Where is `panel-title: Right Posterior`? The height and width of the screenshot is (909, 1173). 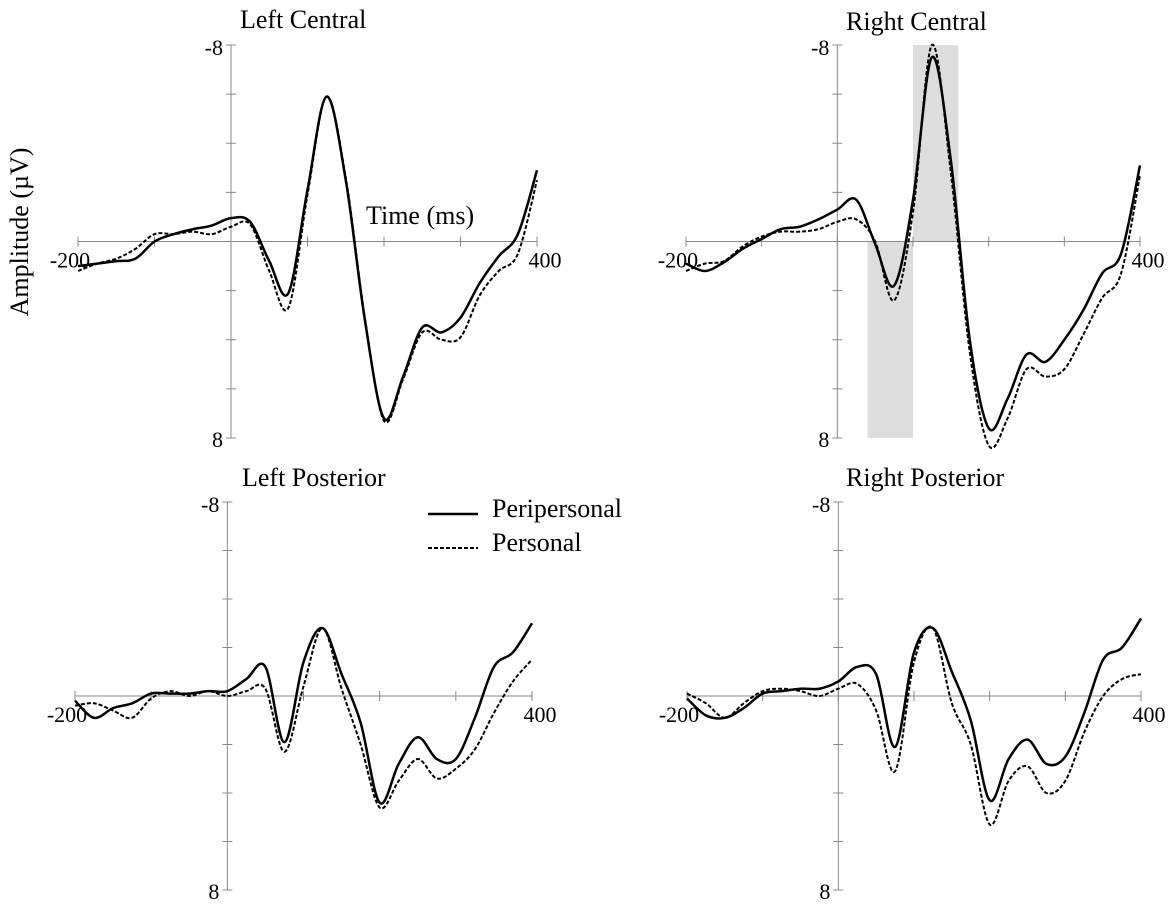
panel-title: Right Posterior is located at coordinates (925, 477).